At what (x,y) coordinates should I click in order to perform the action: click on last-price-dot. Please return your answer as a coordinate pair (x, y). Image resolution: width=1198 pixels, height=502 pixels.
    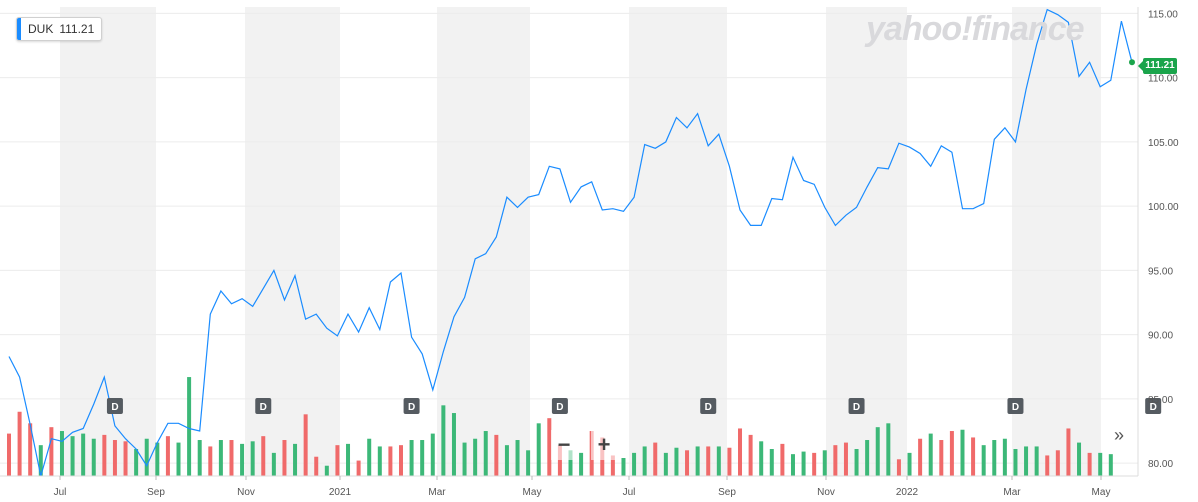
    Looking at the image, I should click on (1132, 62).